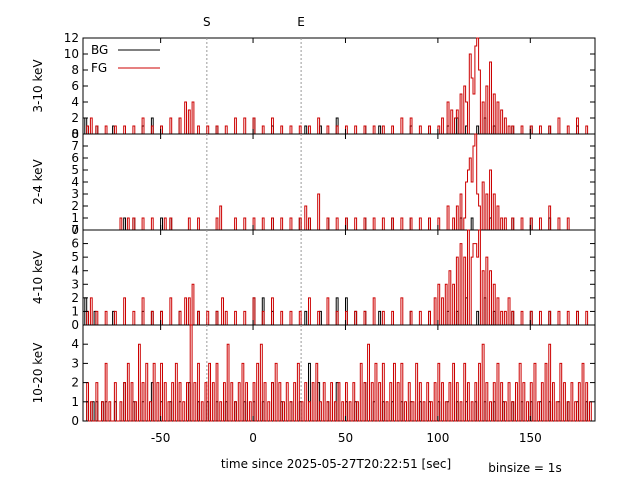 This screenshot has height=480, width=640. What do you see at coordinates (99, 68) in the screenshot?
I see `legend-label-fg: FG` at bounding box center [99, 68].